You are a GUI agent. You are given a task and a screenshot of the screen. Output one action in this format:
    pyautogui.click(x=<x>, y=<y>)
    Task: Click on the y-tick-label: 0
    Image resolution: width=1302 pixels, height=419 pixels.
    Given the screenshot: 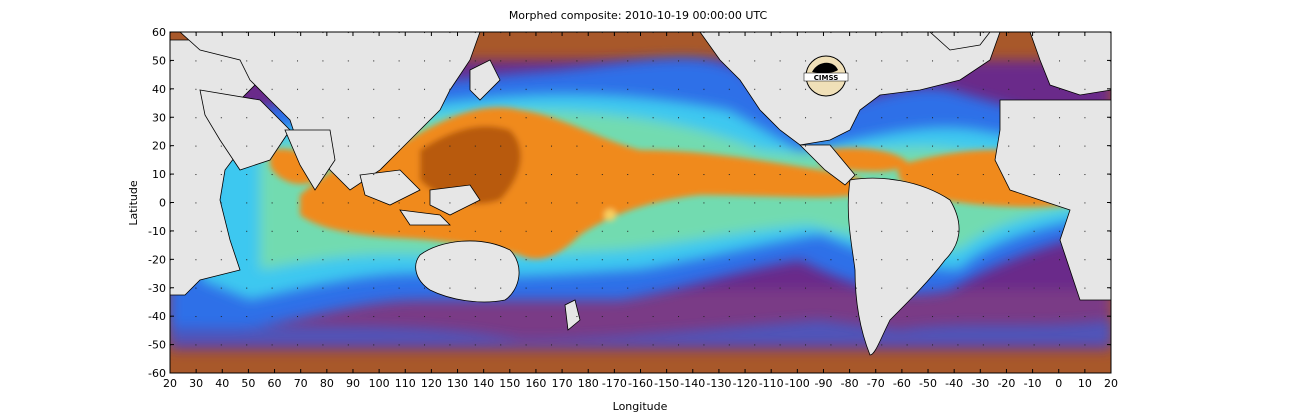 What is the action you would take?
    pyautogui.click(x=162, y=203)
    